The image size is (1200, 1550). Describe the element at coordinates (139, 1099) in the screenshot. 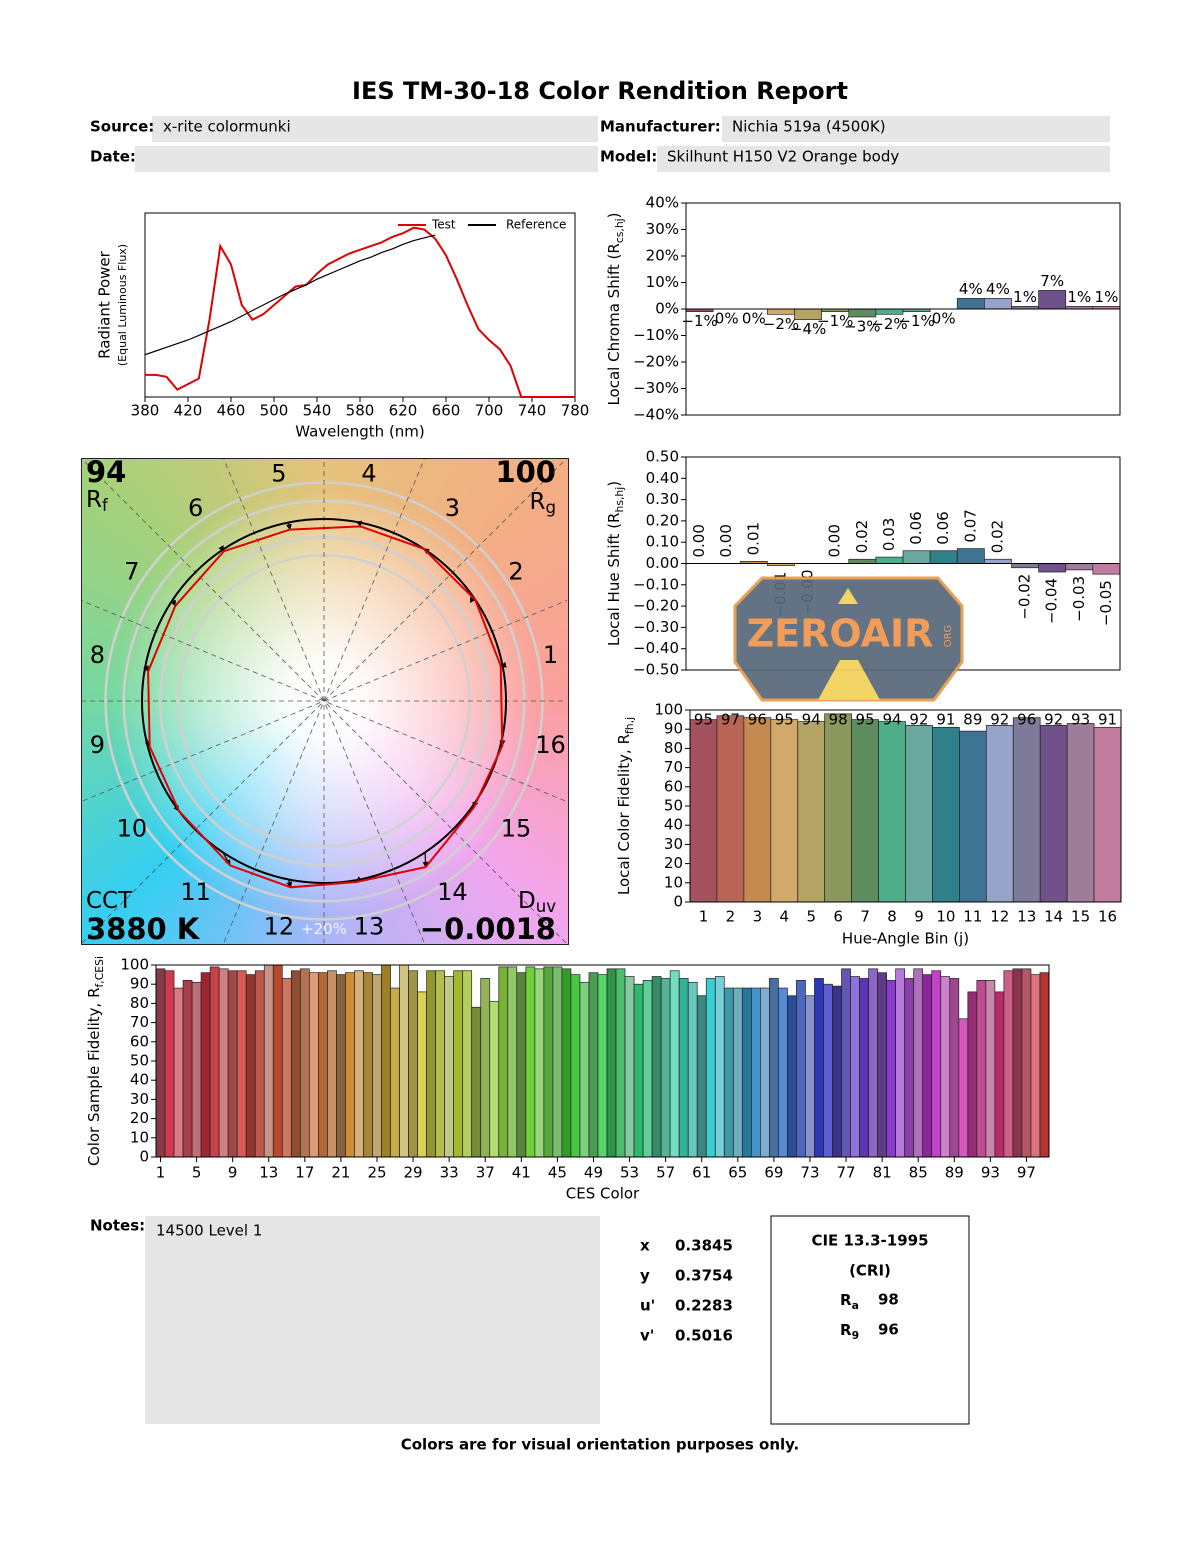

I see `y-tick-label: 30` at that location.